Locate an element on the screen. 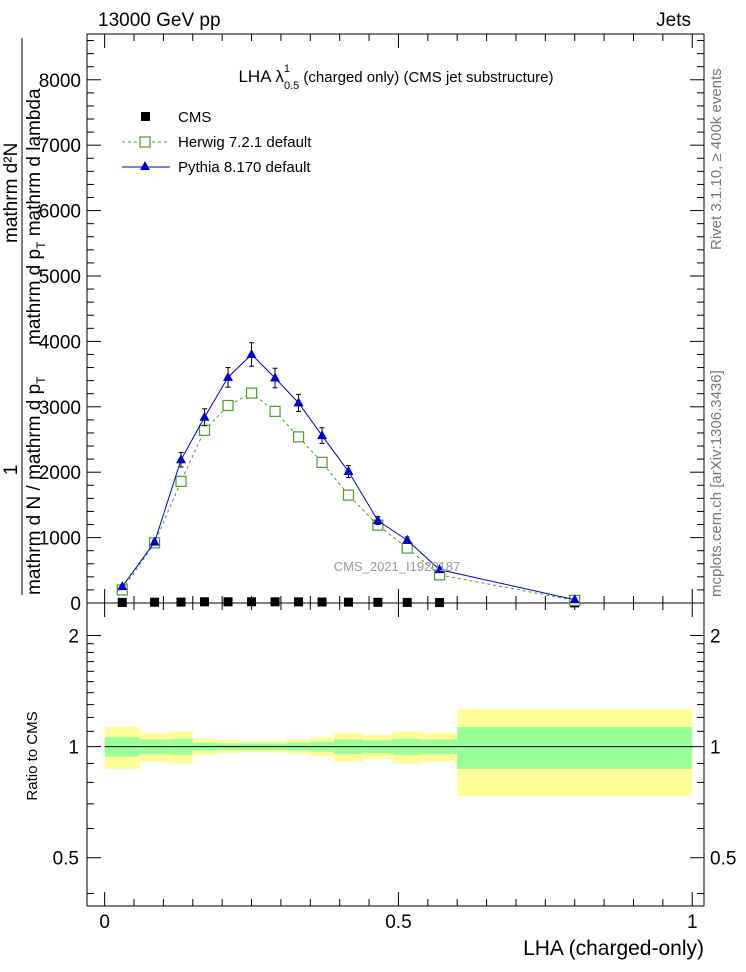 This screenshot has width=746, height=972. y-label-den-text: mathrm d N / mathrm d p is located at coordinates (34, 489).